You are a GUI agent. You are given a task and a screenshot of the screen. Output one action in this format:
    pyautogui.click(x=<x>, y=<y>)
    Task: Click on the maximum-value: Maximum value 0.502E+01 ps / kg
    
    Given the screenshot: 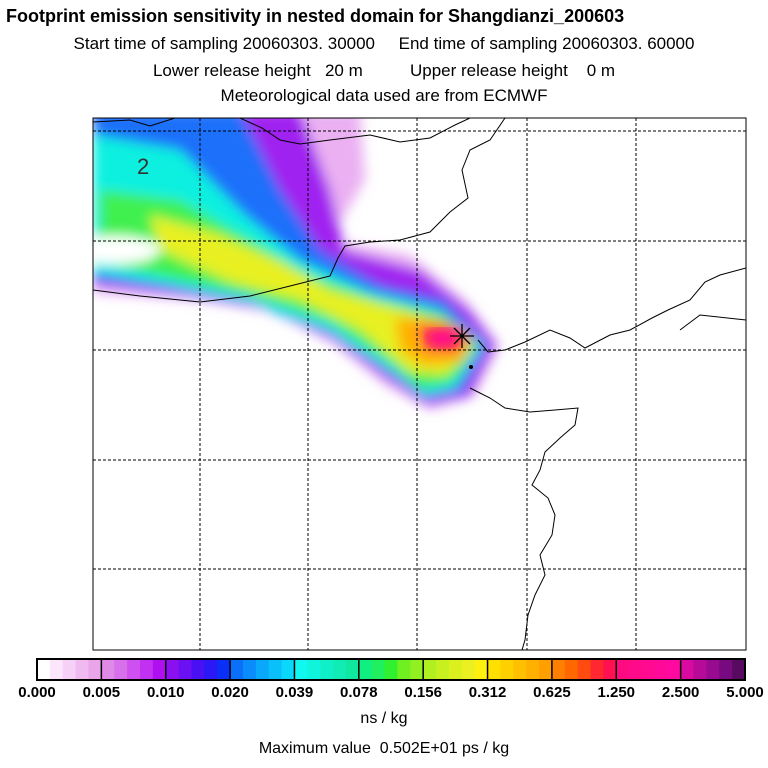 What is the action you would take?
    pyautogui.click(x=384, y=748)
    